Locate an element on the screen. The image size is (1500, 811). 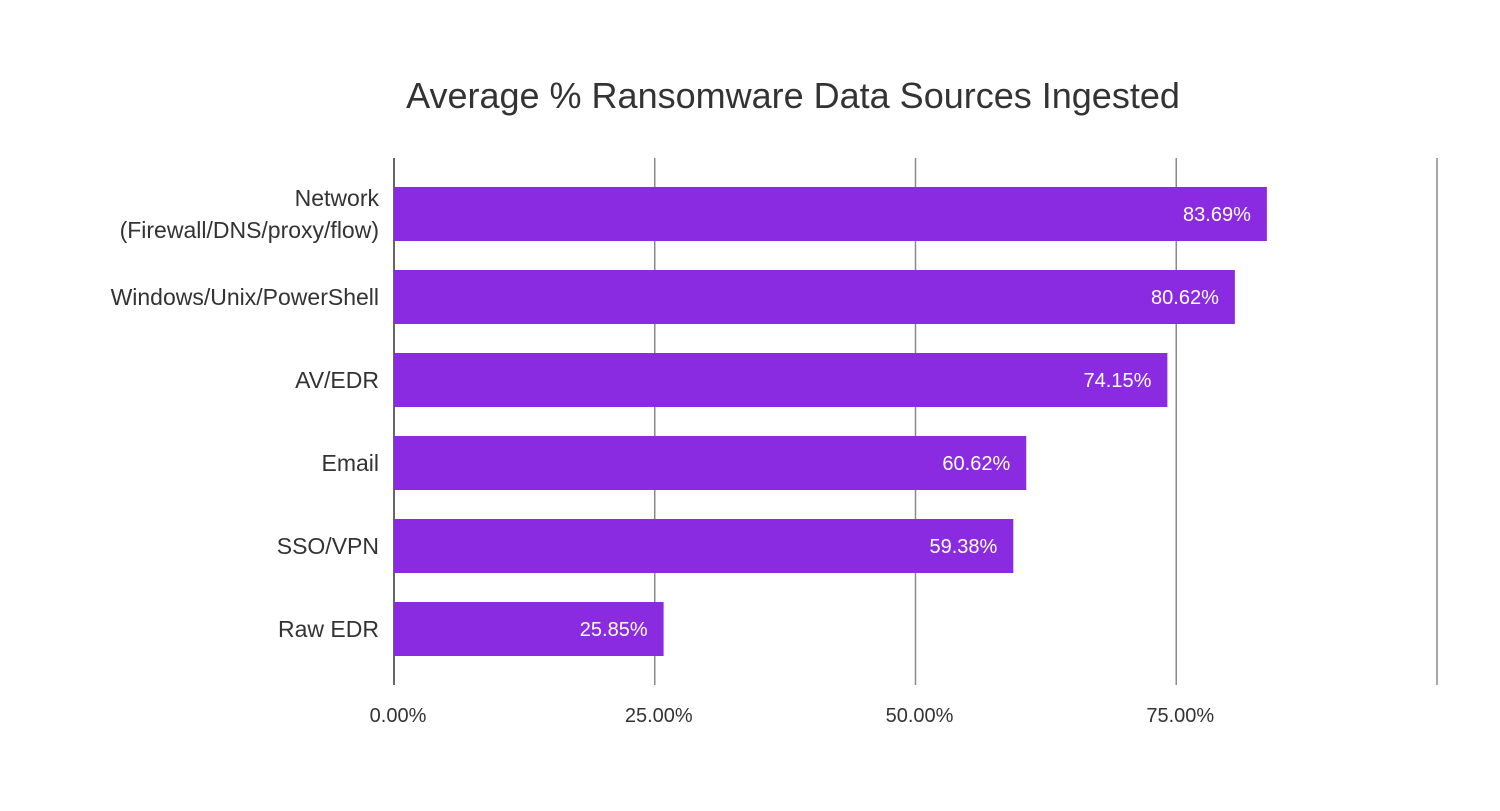
x-axis-tick-labels: 0.00% 25.00% 50.00% 75.00% is located at coordinates (792, 716).